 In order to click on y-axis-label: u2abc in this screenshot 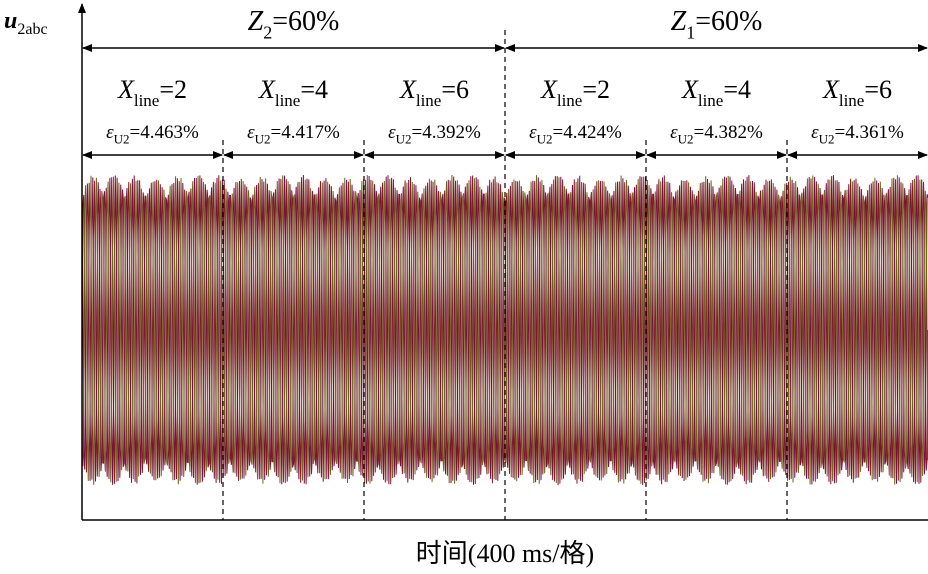, I will do `click(26, 23)`.